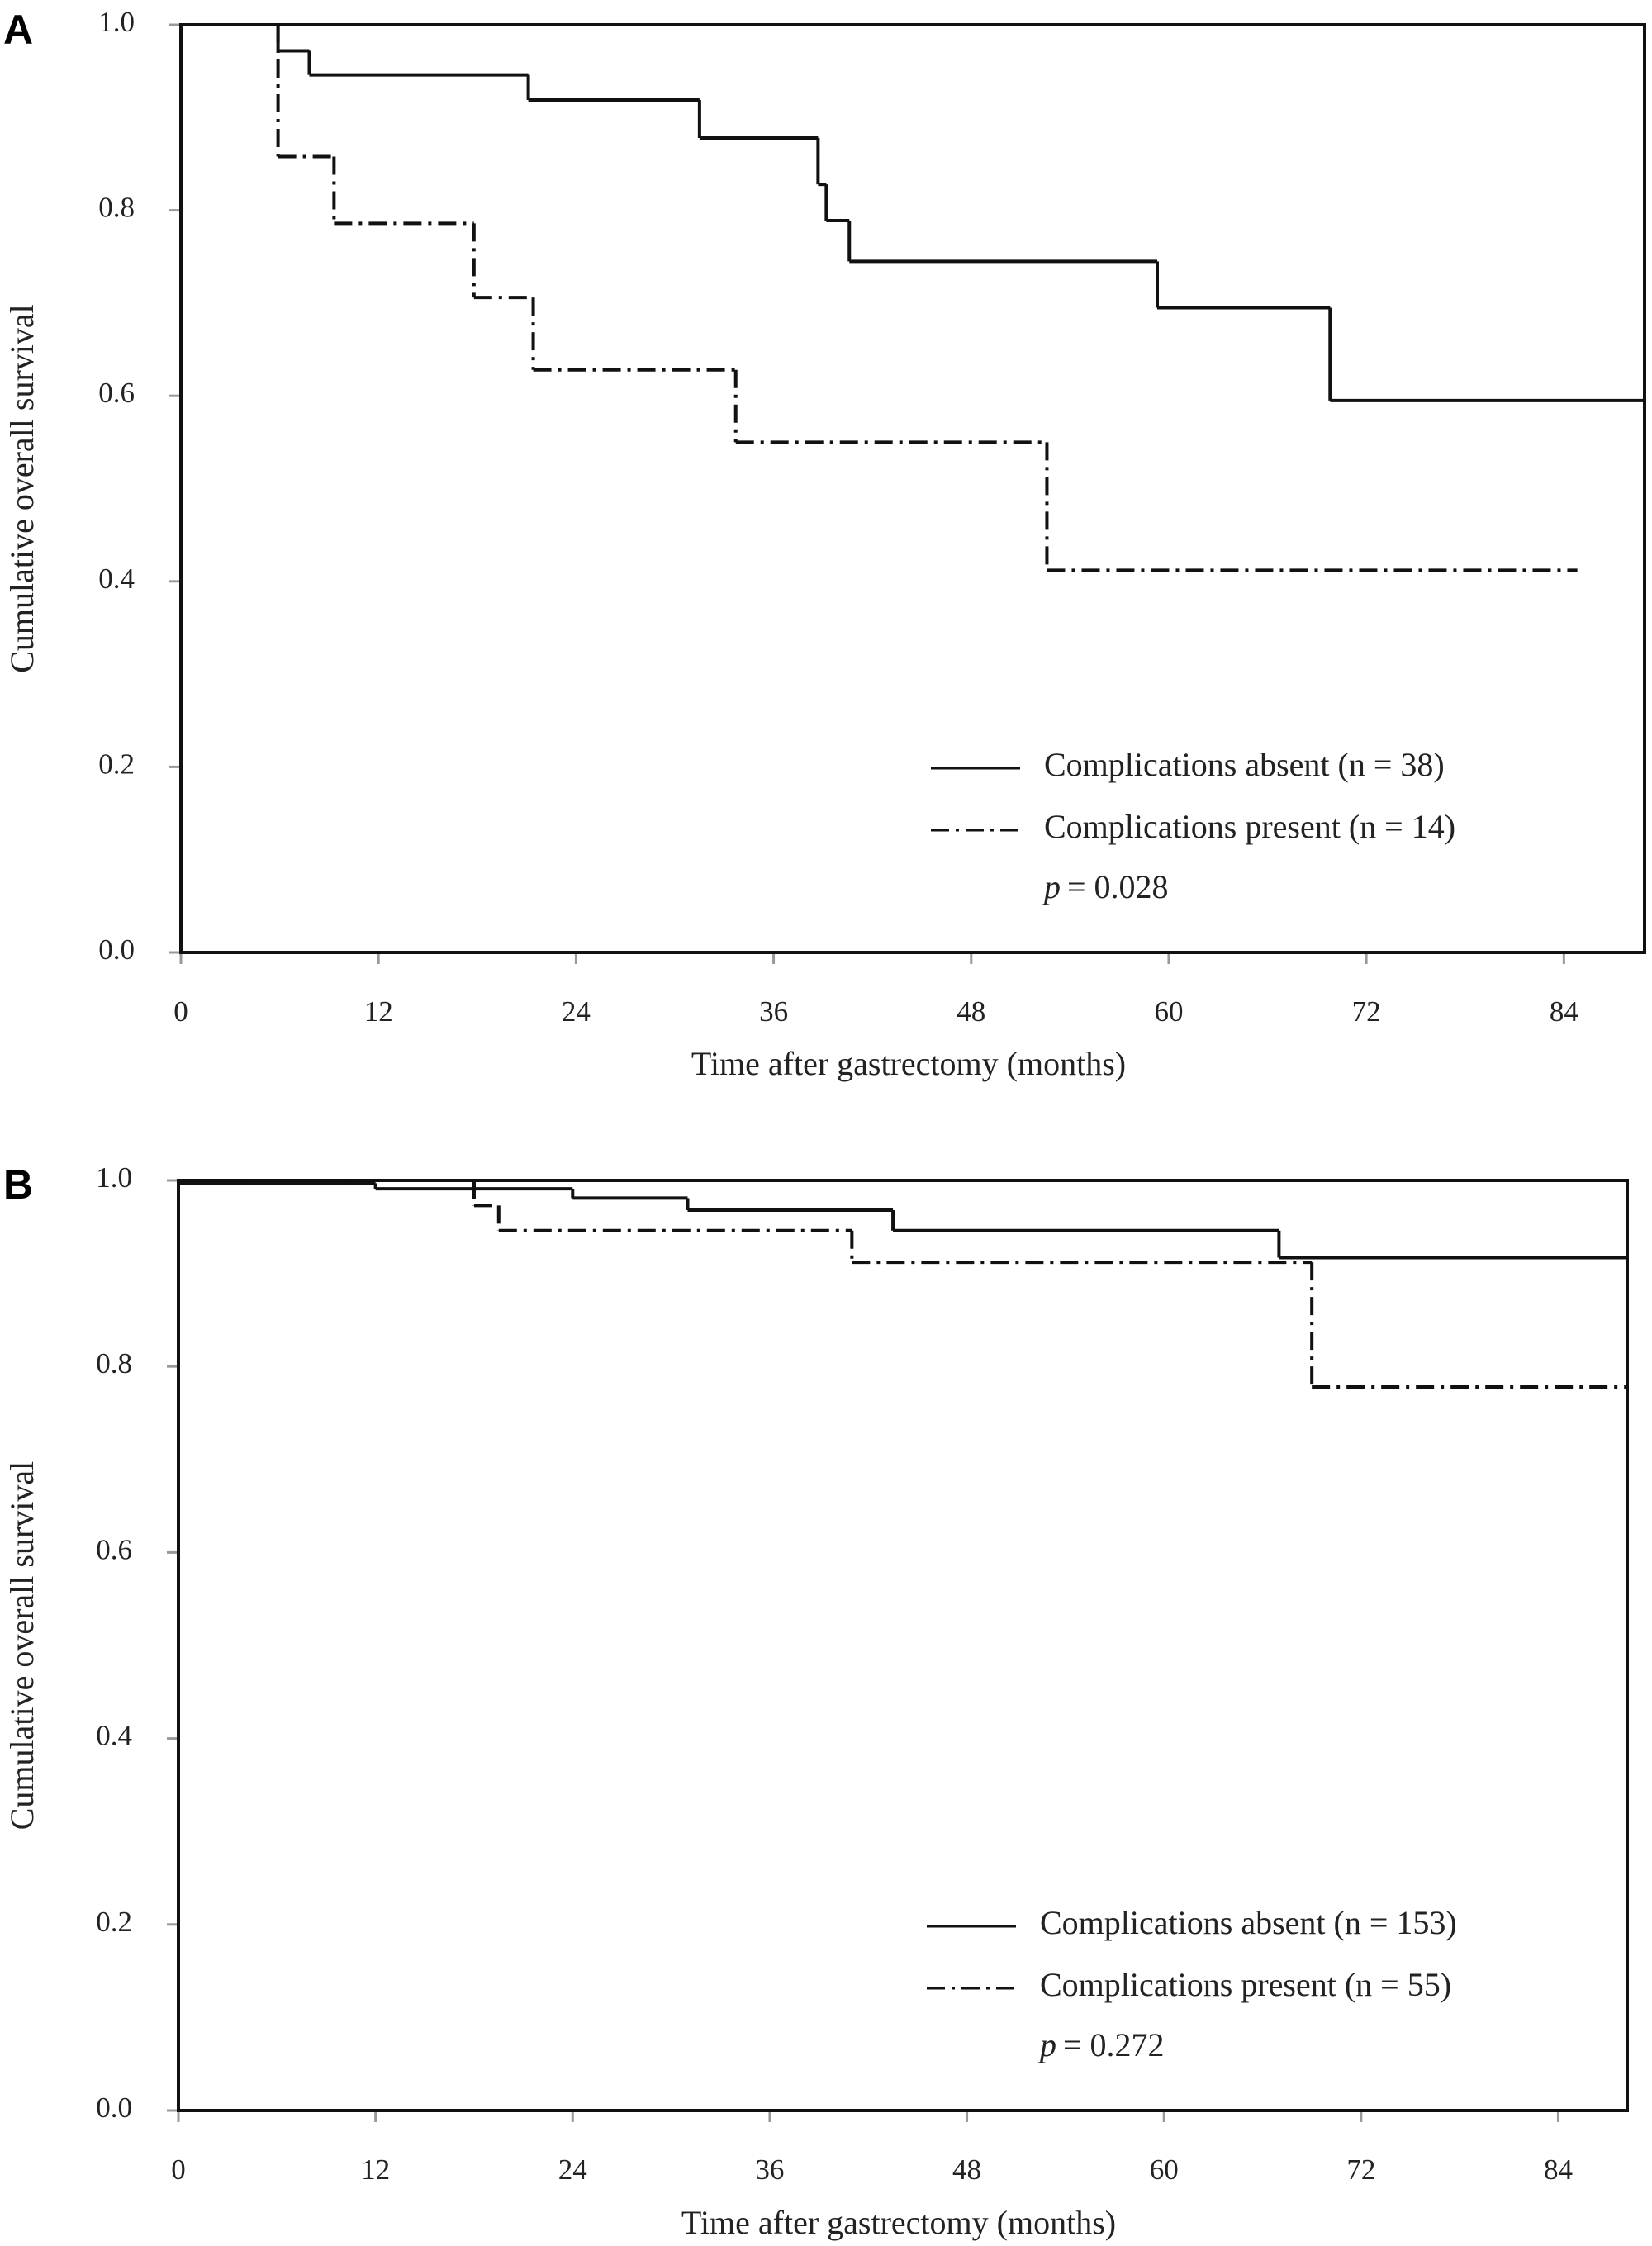  I want to click on legend-label: Complications absent (n = 38), so click(1244, 765).